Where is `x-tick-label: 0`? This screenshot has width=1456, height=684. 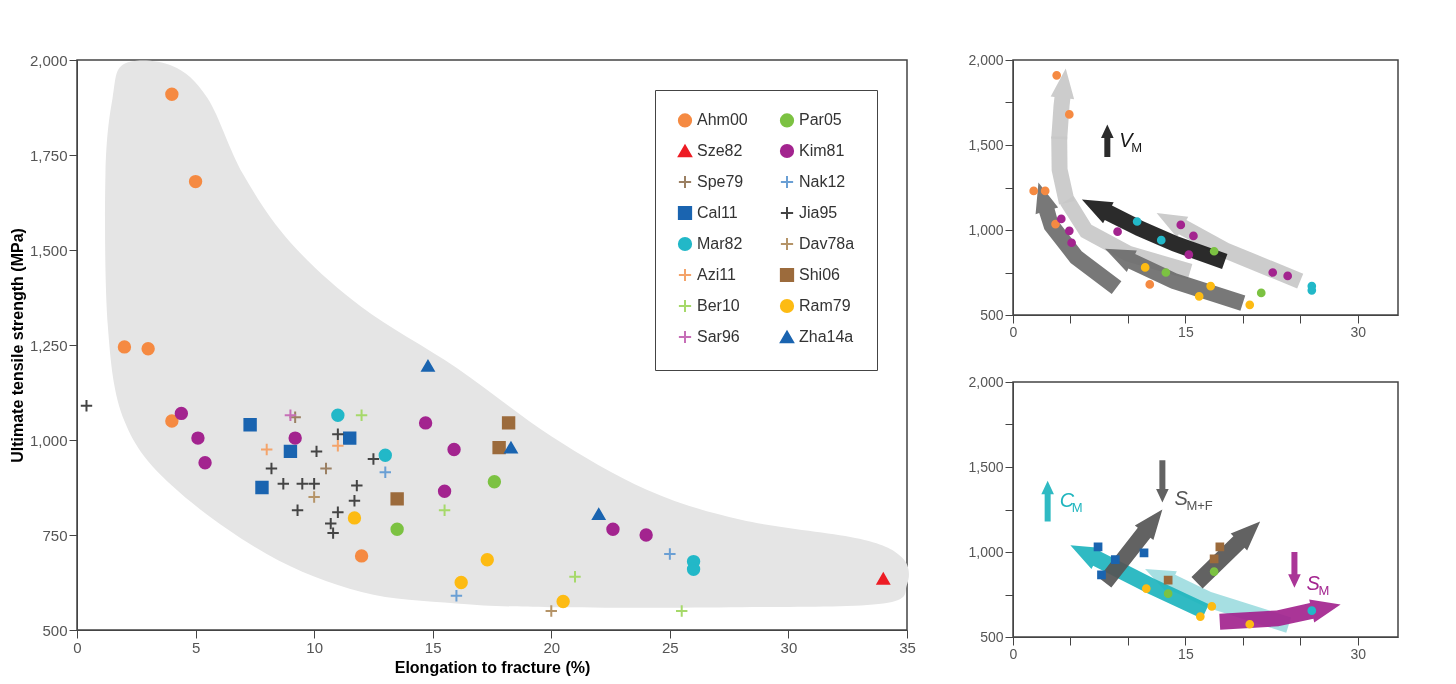
x-tick-label: 0 is located at coordinates (1013, 653).